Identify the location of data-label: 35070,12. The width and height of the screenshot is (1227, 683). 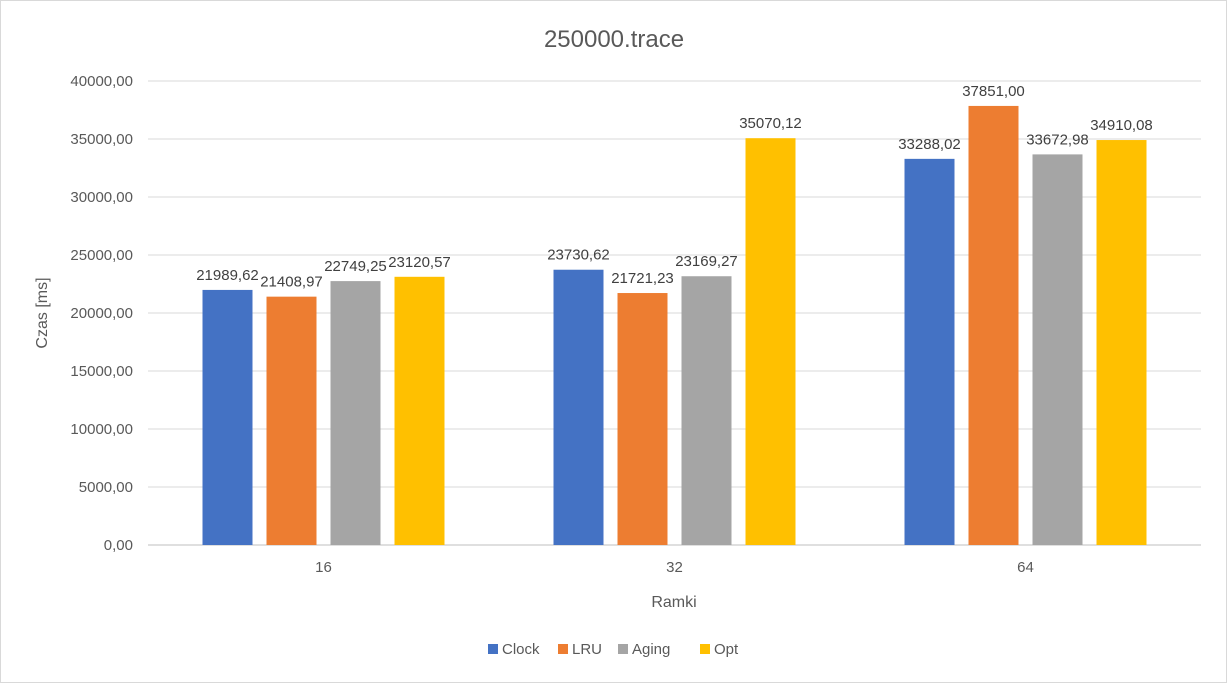
(770, 123).